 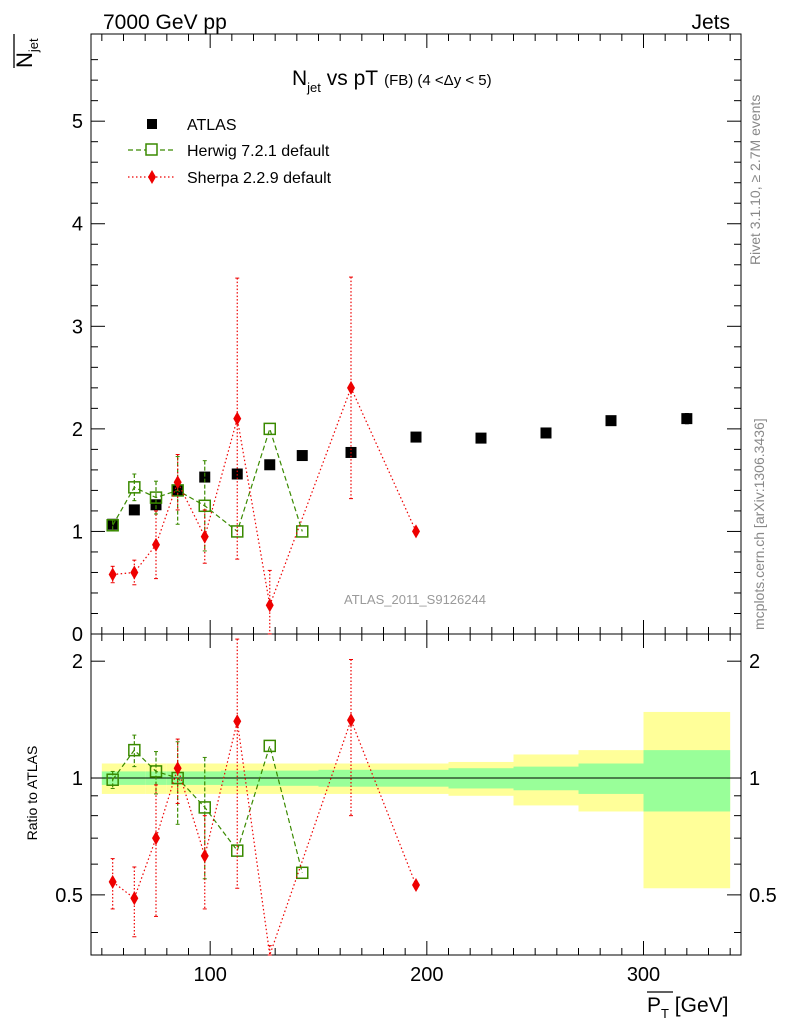 I want to click on x-tick-label: 200, so click(x=426, y=975).